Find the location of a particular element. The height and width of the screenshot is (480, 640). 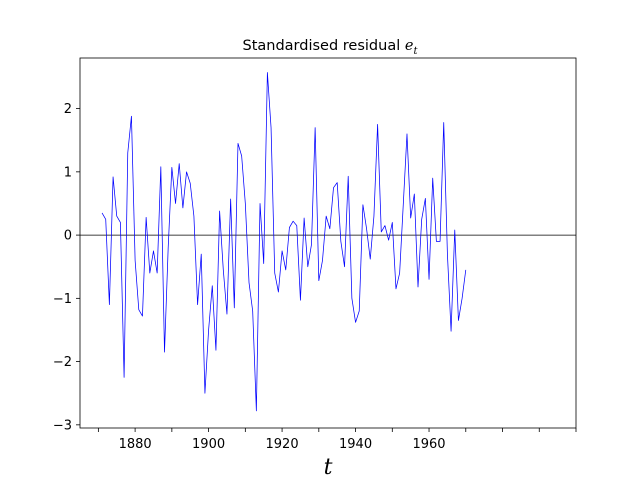

x-tick-label: 1960 is located at coordinates (428, 444).